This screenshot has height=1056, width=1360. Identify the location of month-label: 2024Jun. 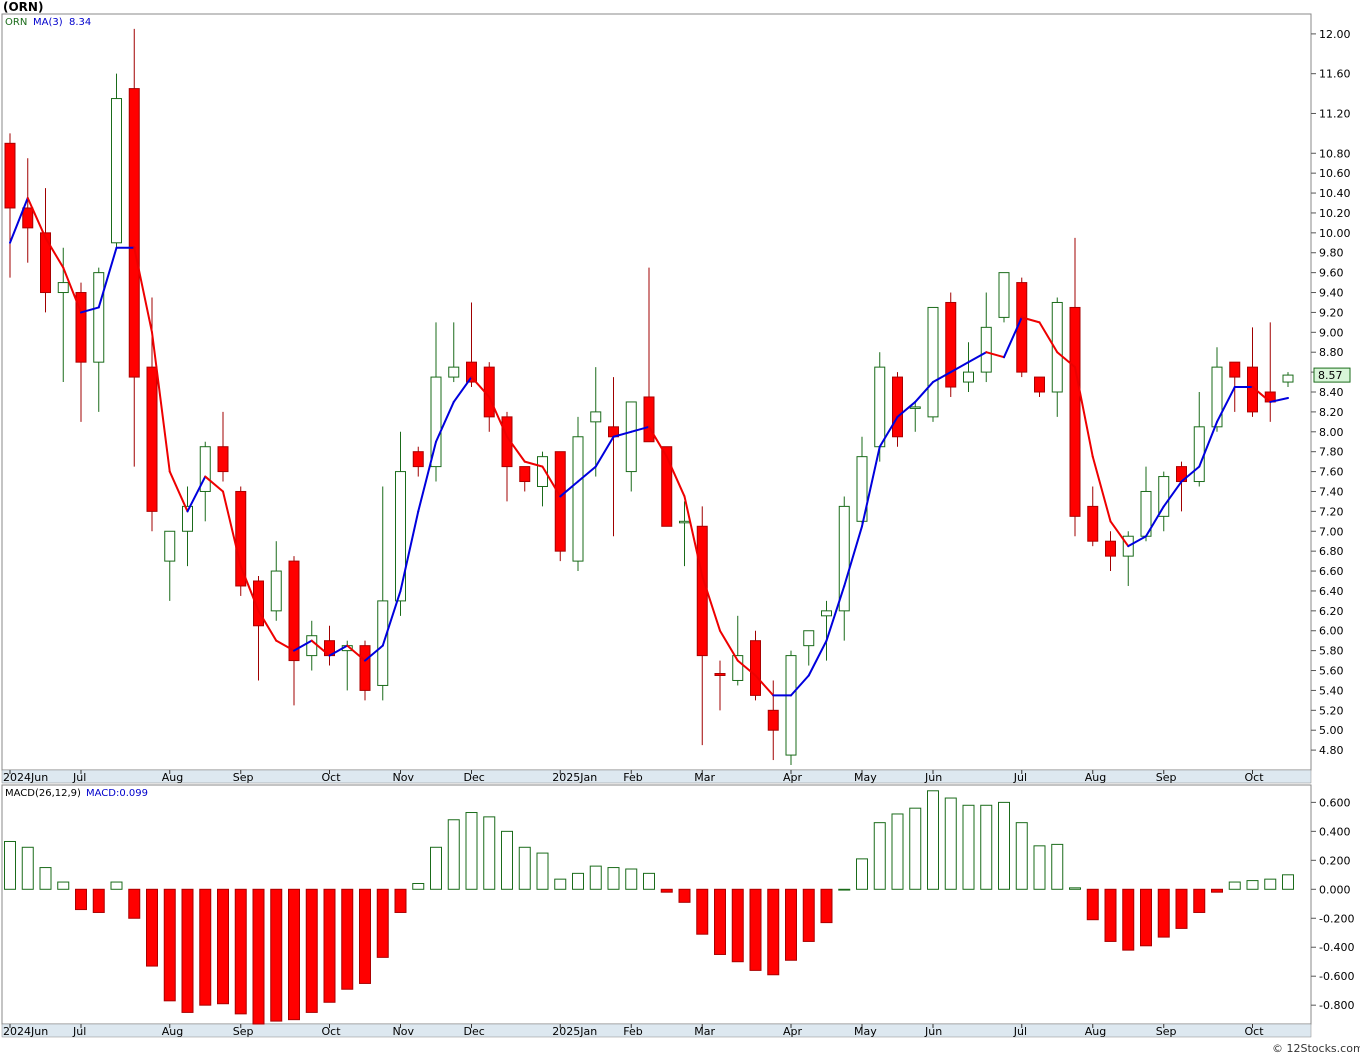
(25, 777).